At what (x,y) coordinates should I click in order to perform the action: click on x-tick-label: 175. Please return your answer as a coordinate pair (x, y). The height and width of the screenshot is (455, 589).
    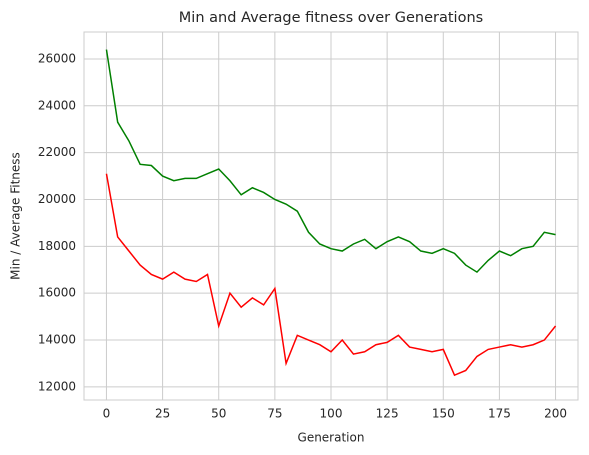
    Looking at the image, I should click on (499, 414).